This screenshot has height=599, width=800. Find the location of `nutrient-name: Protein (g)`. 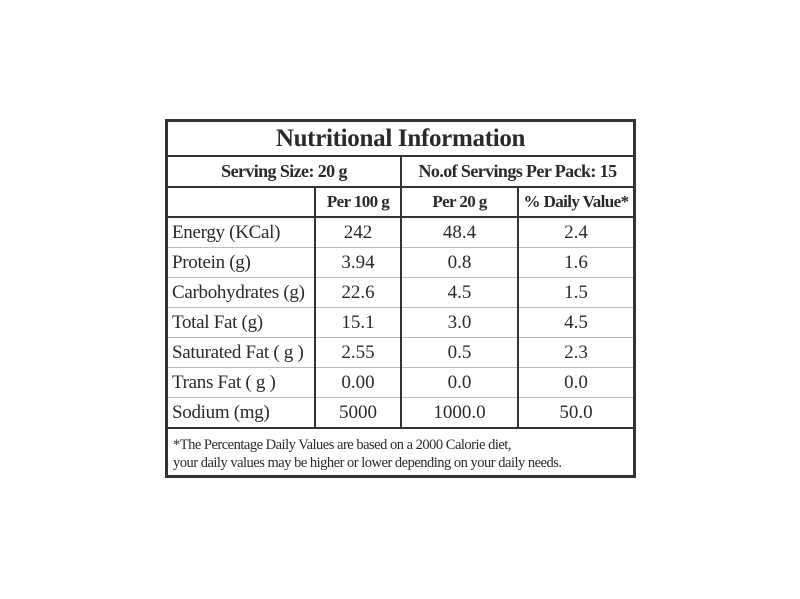

nutrient-name: Protein (g) is located at coordinates (242, 262).